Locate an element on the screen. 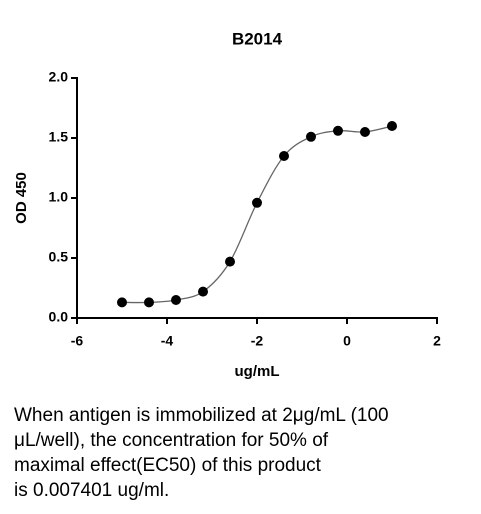 The width and height of the screenshot is (481, 514). x-tick-label: -2 is located at coordinates (257, 341).